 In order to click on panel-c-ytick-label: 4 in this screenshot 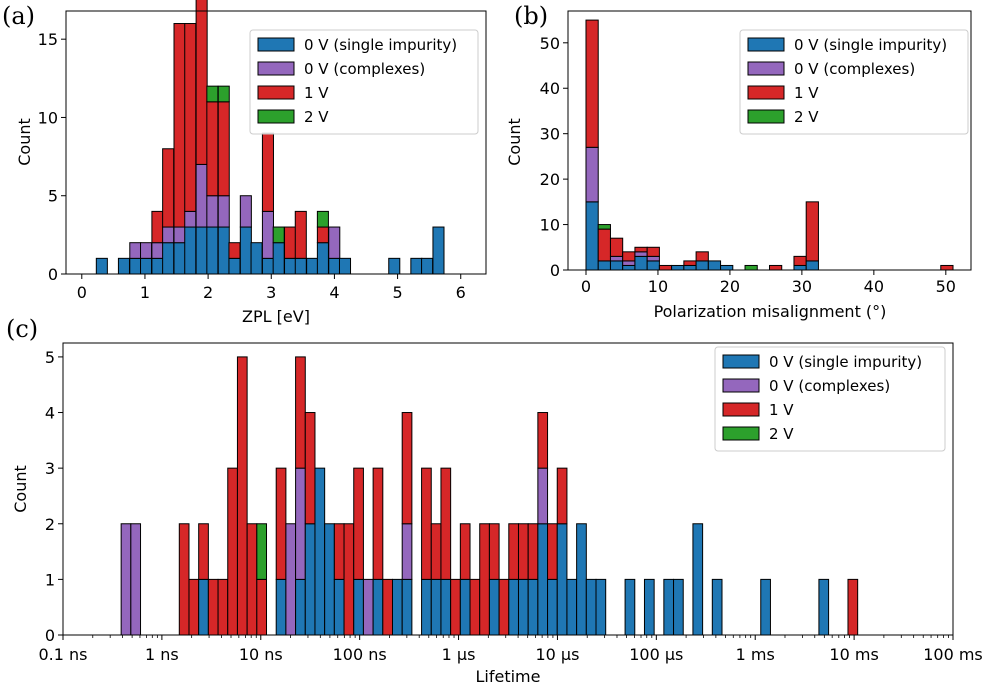, I will do `click(50, 413)`.